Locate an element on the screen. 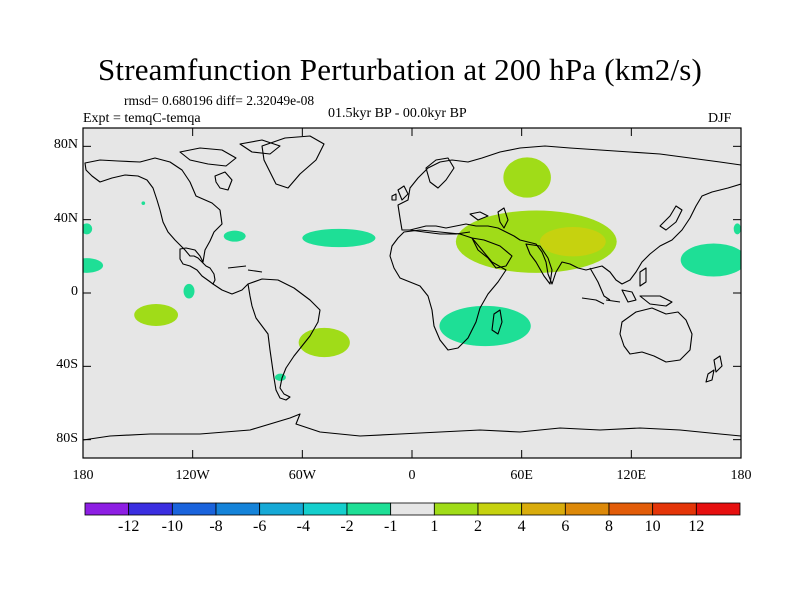  japan-coastline is located at coordinates (671, 218).